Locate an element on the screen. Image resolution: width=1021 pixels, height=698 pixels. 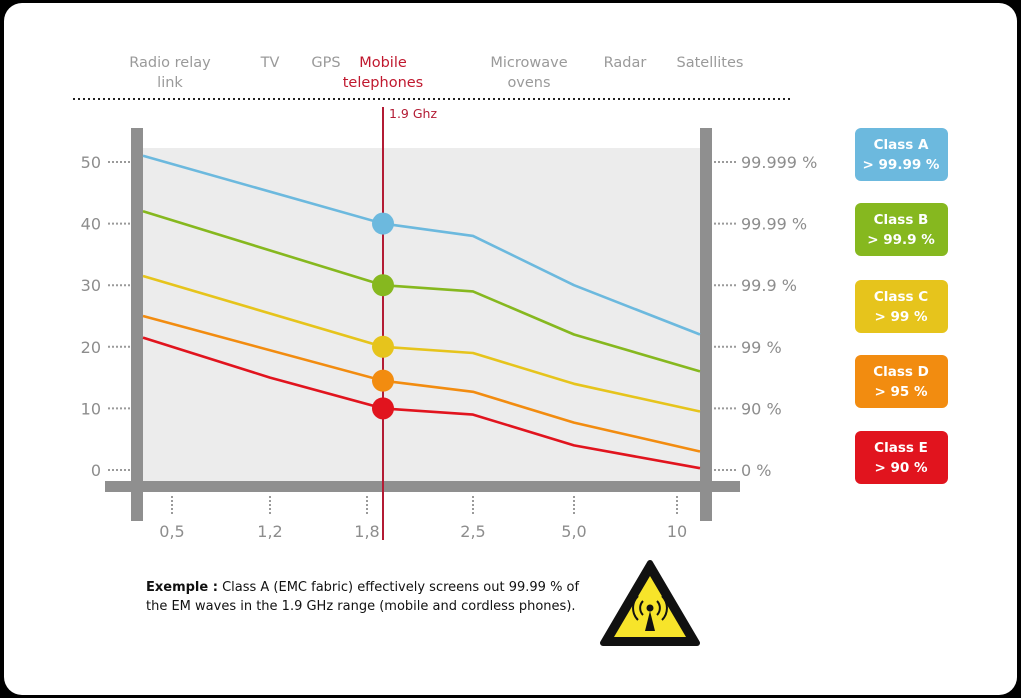
legend-title: Class D is located at coordinates (901, 372).